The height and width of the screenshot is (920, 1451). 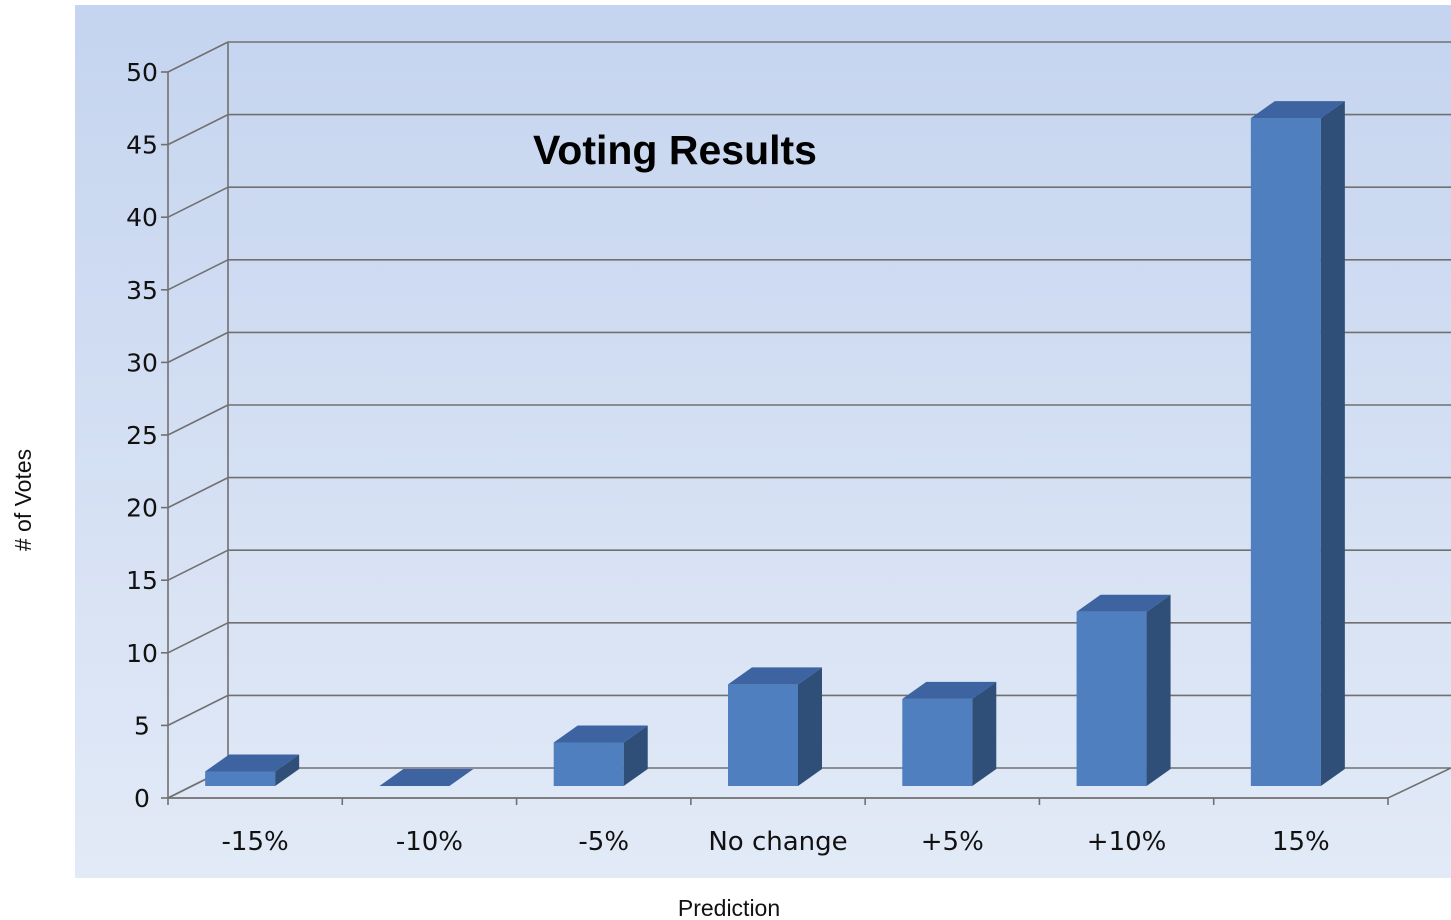 I want to click on y-tick-label: 25, so click(x=142, y=435).